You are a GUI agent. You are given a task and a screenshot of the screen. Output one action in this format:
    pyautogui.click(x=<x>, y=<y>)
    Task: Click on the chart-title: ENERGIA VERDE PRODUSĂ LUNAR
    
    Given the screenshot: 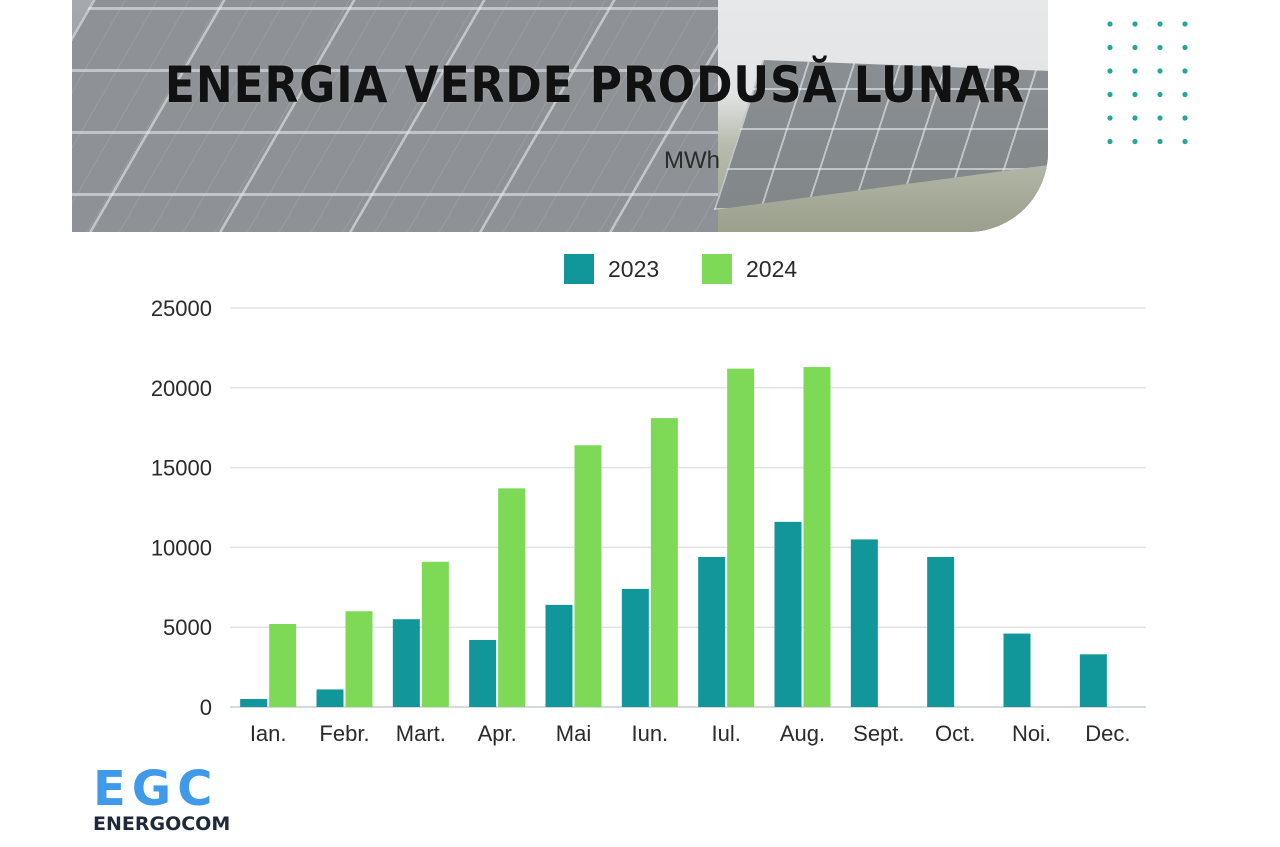 What is the action you would take?
    pyautogui.click(x=595, y=85)
    